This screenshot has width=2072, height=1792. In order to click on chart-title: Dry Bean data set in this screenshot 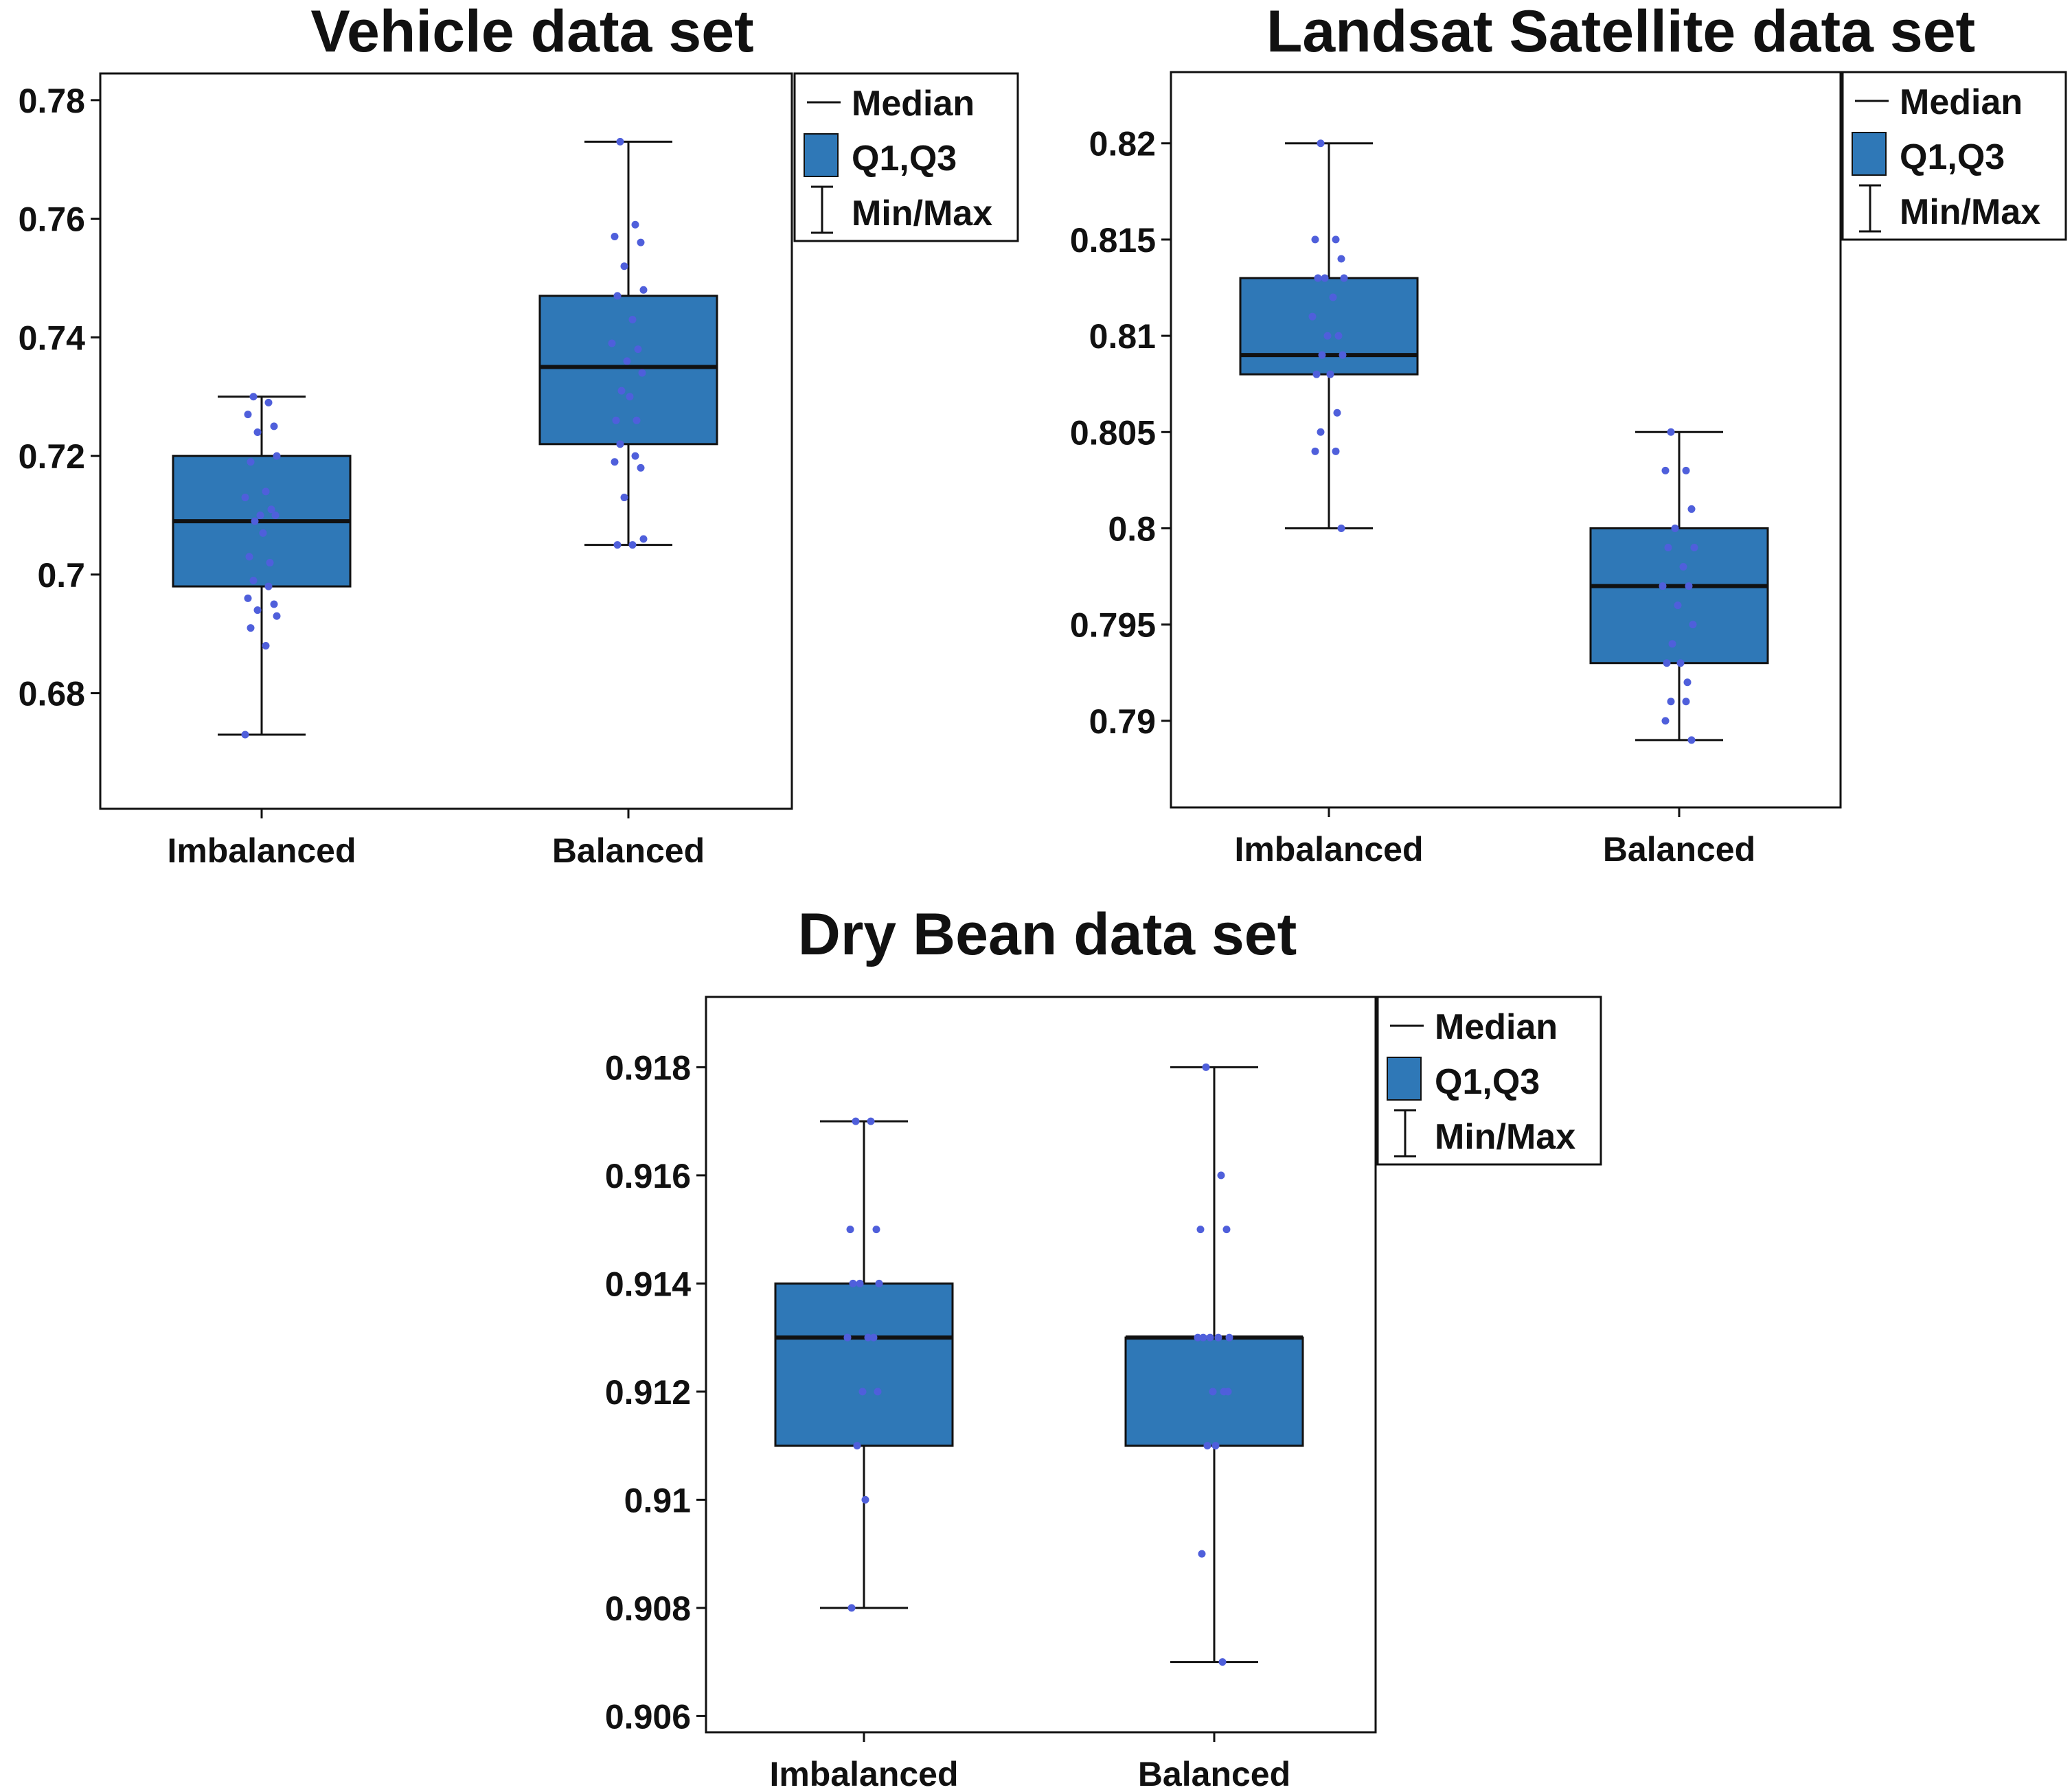, I will do `click(1047, 934)`.